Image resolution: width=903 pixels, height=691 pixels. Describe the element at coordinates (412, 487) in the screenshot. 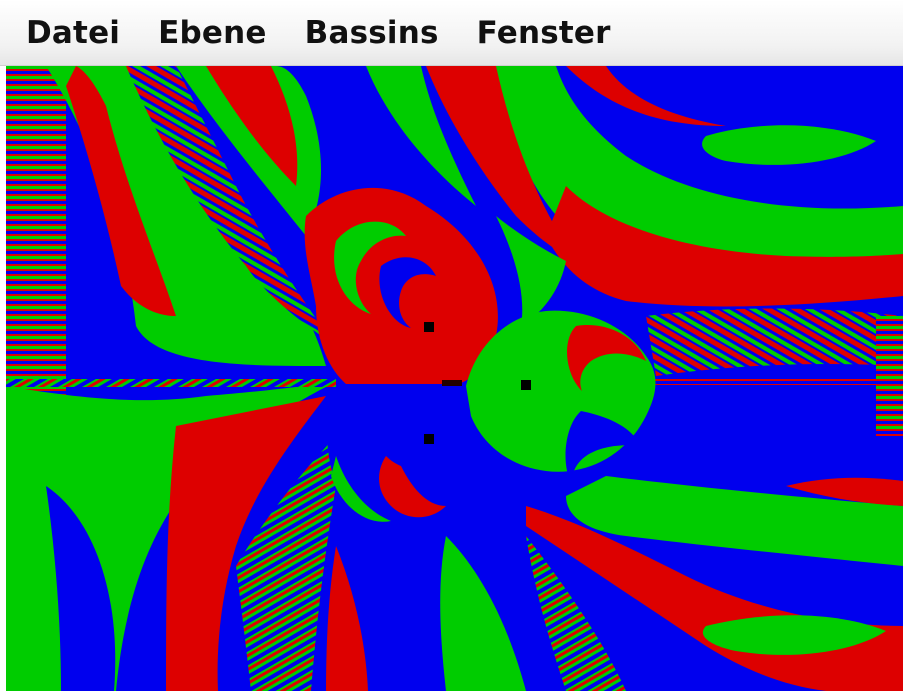

I see `region-center-red-swirl` at that location.